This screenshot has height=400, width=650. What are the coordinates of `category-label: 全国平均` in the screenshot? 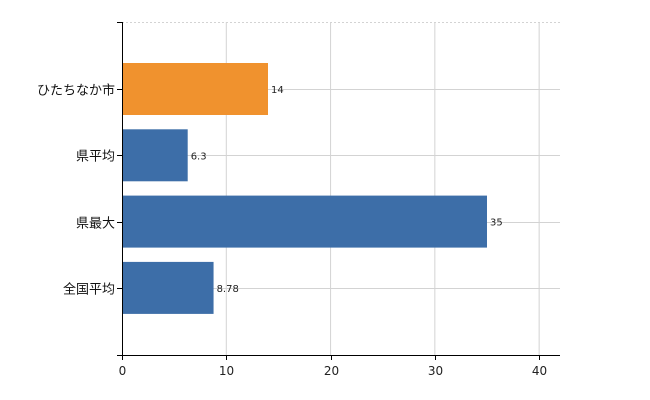 It's located at (89, 290).